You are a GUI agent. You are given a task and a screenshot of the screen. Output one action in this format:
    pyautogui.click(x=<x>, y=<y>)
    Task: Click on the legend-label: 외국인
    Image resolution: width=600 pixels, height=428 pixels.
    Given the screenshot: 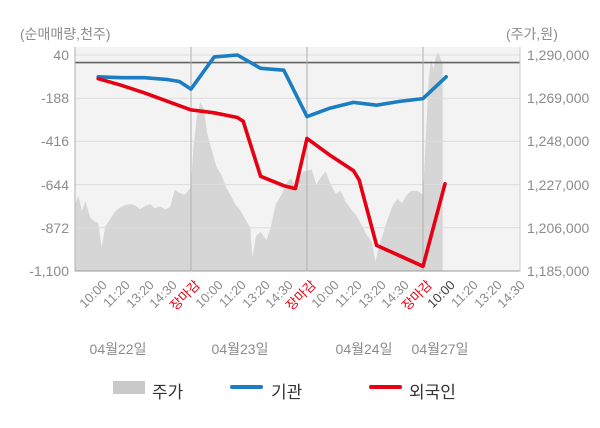 What is the action you would take?
    pyautogui.click(x=432, y=392)
    